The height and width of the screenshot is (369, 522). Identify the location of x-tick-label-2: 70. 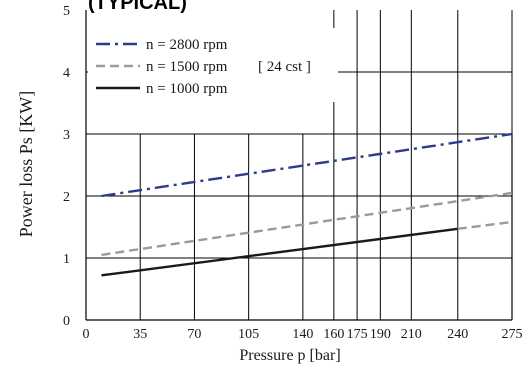
(194, 334).